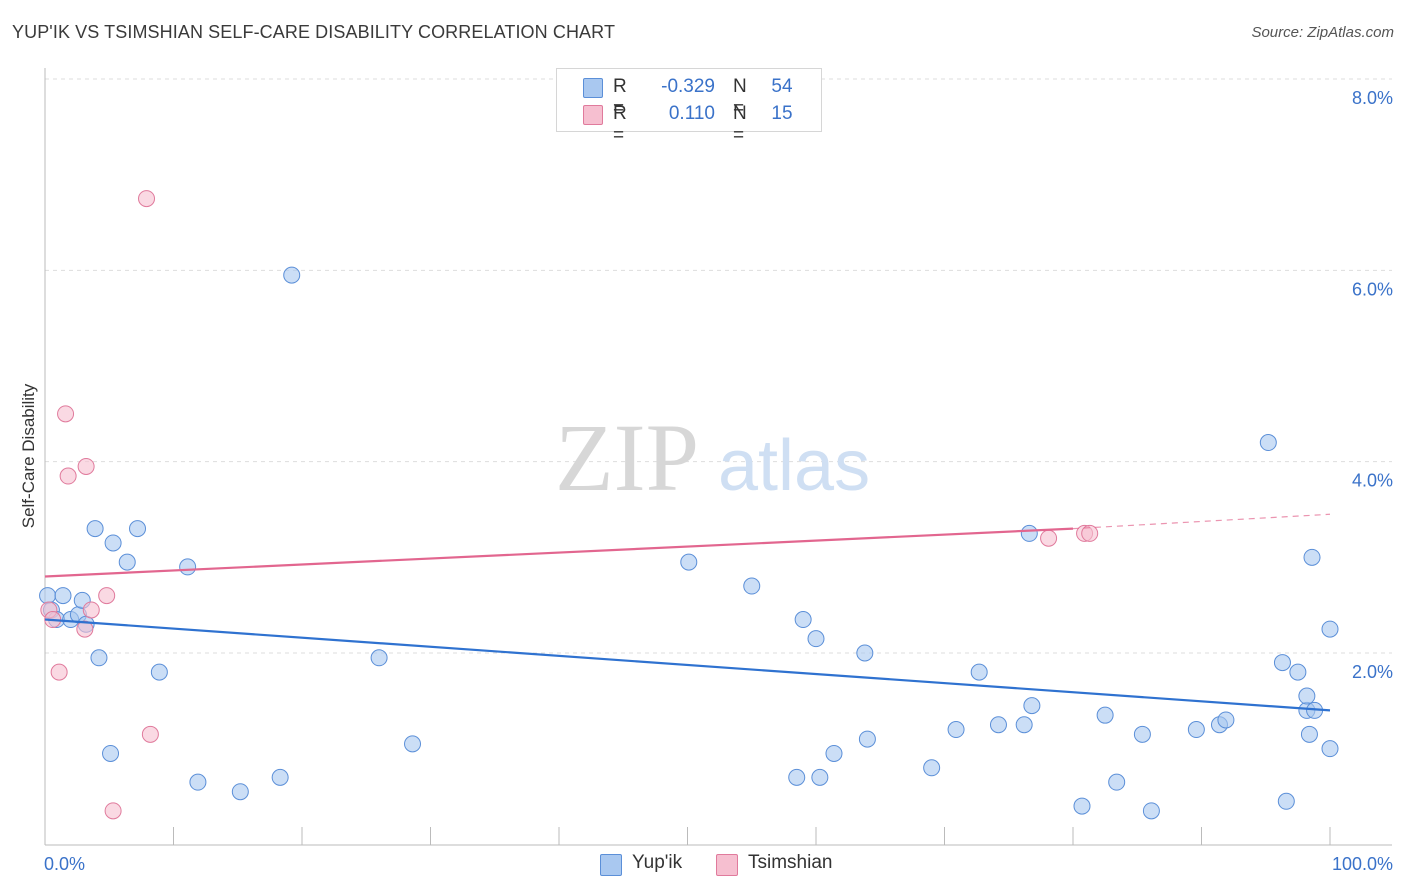 The width and height of the screenshot is (1406, 892). Describe the element at coordinates (559, 552) in the screenshot. I see `tsimshian-trend-line` at that location.